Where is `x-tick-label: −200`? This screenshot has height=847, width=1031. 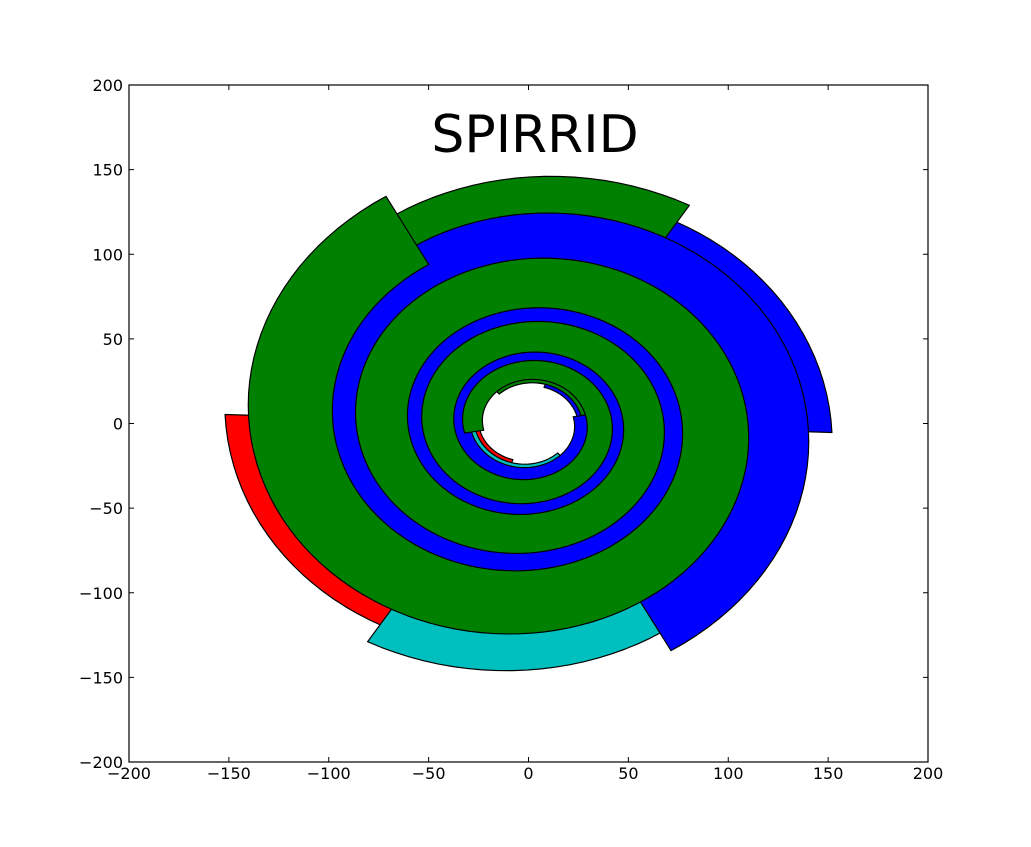 x-tick-label: −200 is located at coordinates (129, 773).